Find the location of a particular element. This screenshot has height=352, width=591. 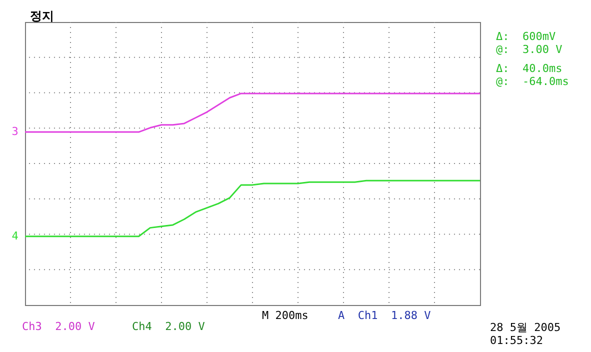

text: Ch4 2.00 V is located at coordinates (168, 326).